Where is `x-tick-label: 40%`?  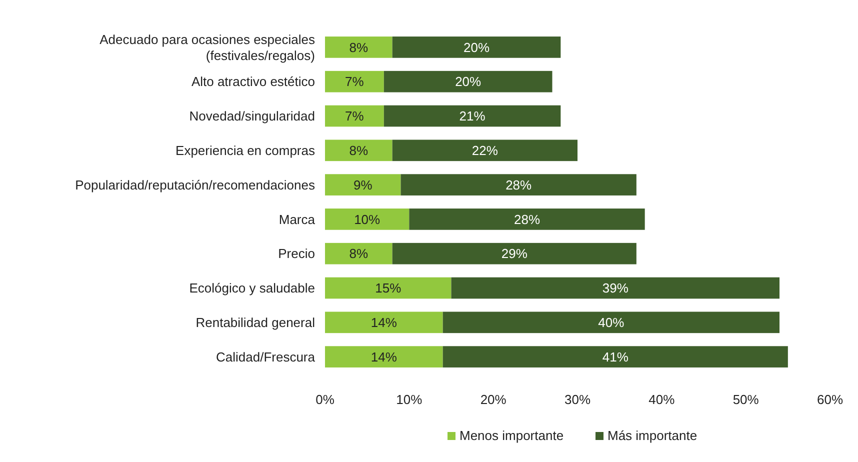
x-tick-label: 40% is located at coordinates (662, 399).